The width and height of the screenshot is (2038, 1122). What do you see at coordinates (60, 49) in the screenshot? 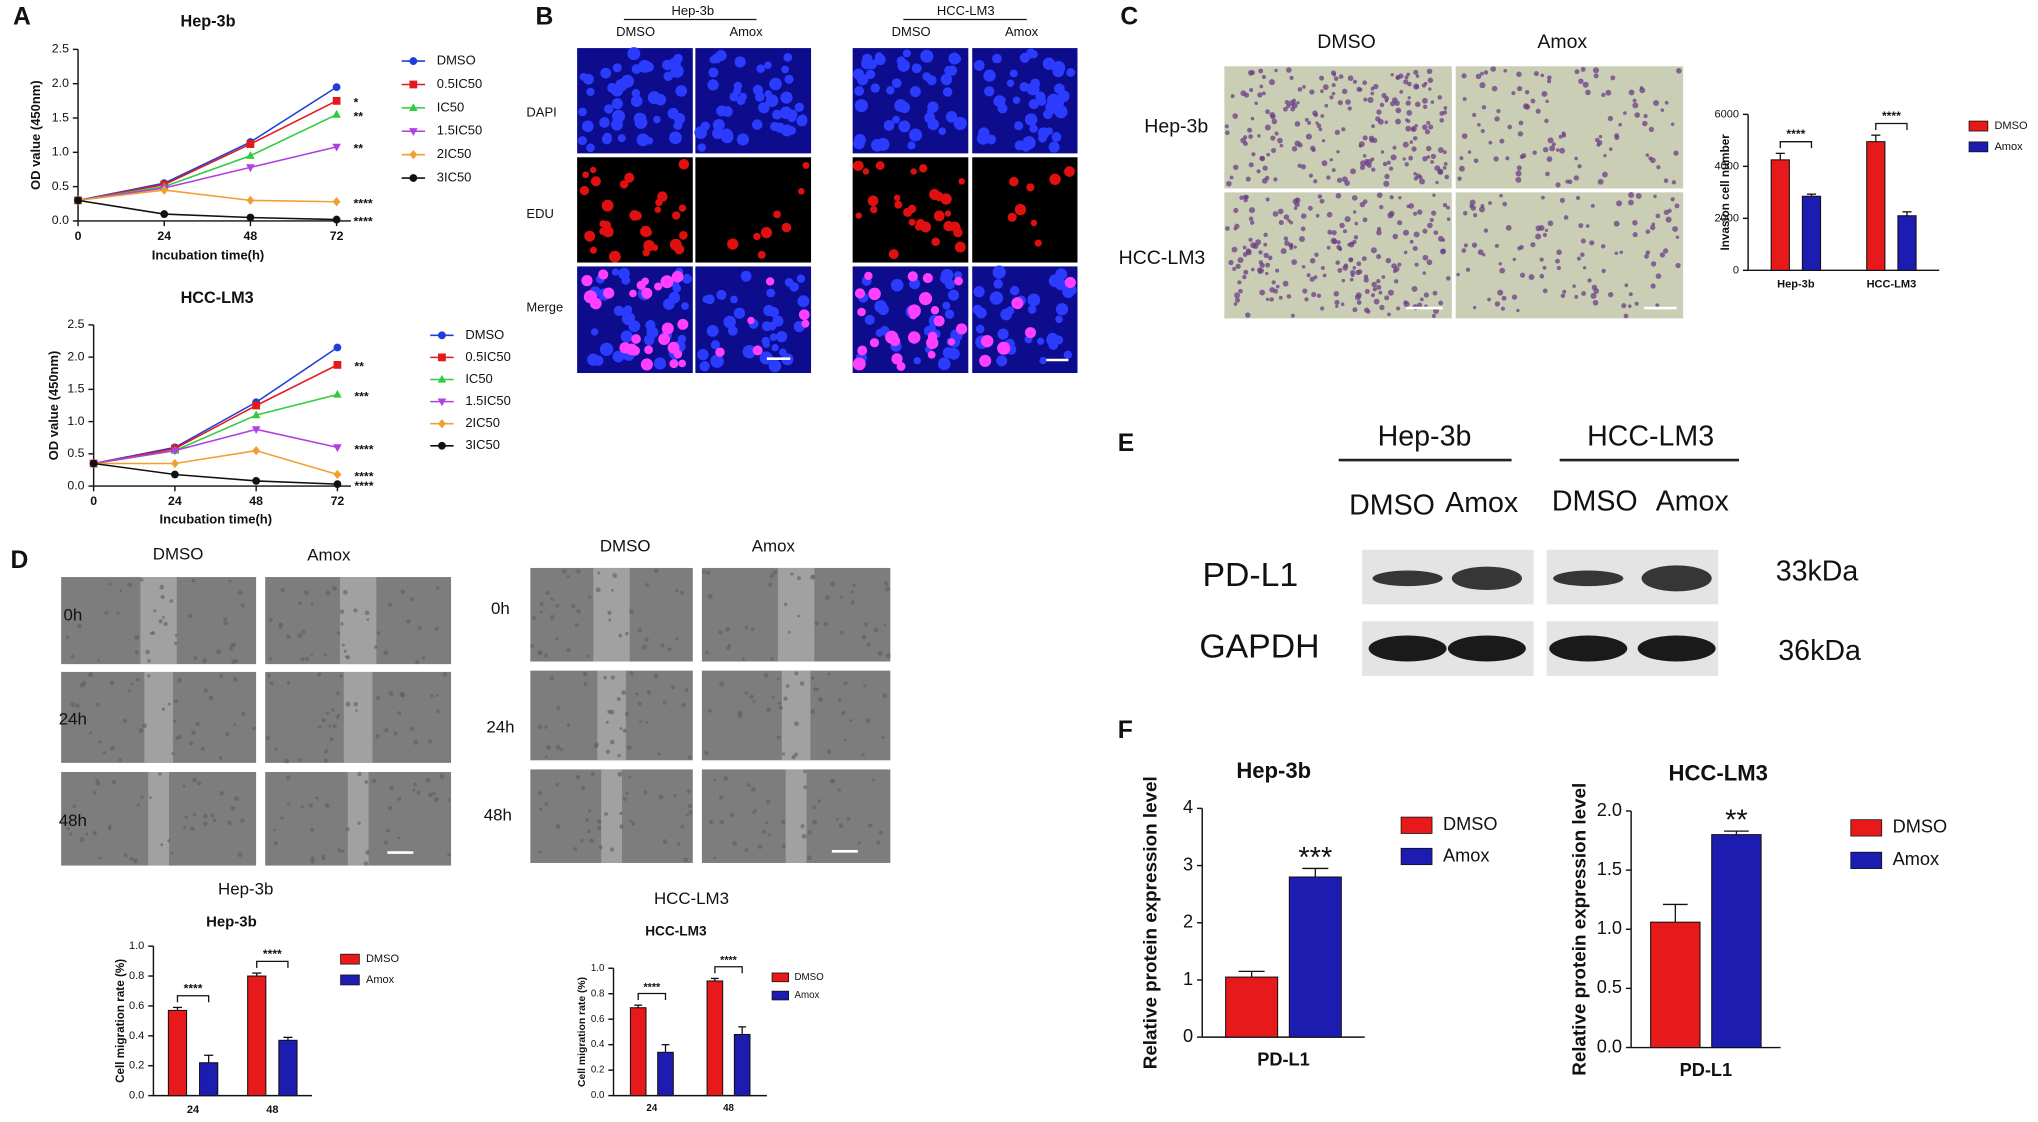
I see `y-tick-label: 2.5` at bounding box center [60, 49].